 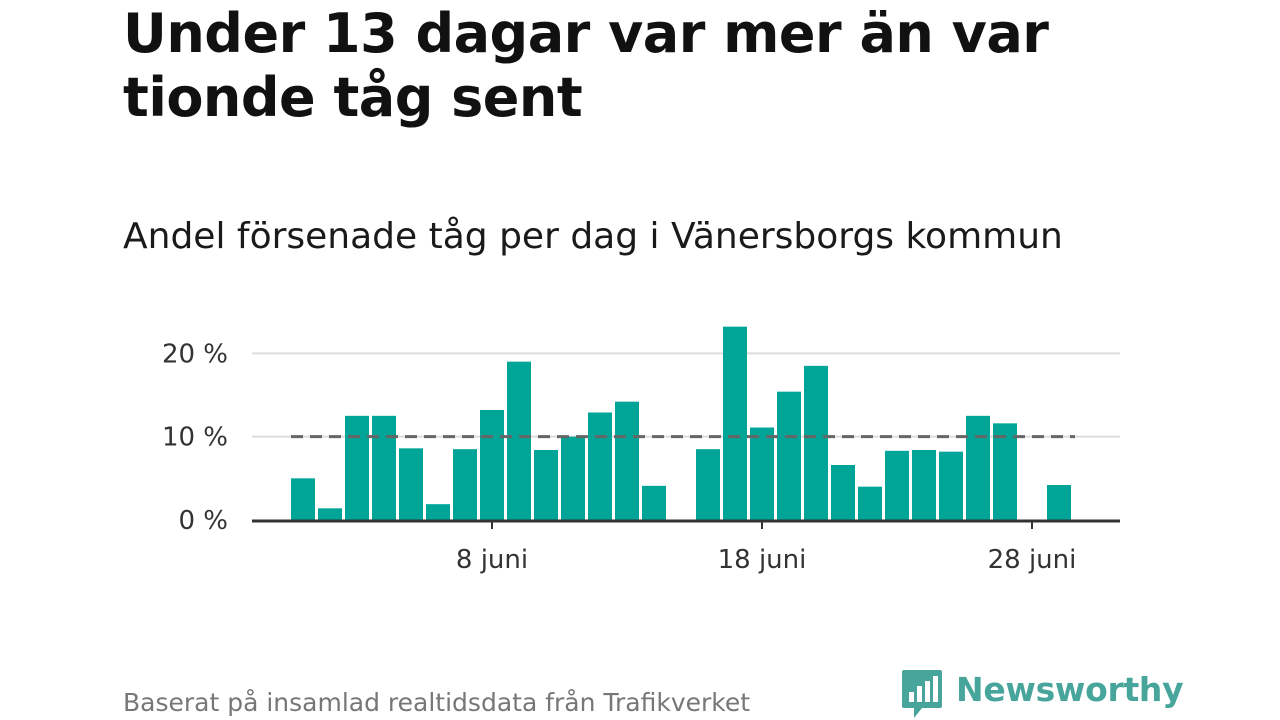 What do you see at coordinates (1070, 689) in the screenshot?
I see `brand-name: Newsworthy` at bounding box center [1070, 689].